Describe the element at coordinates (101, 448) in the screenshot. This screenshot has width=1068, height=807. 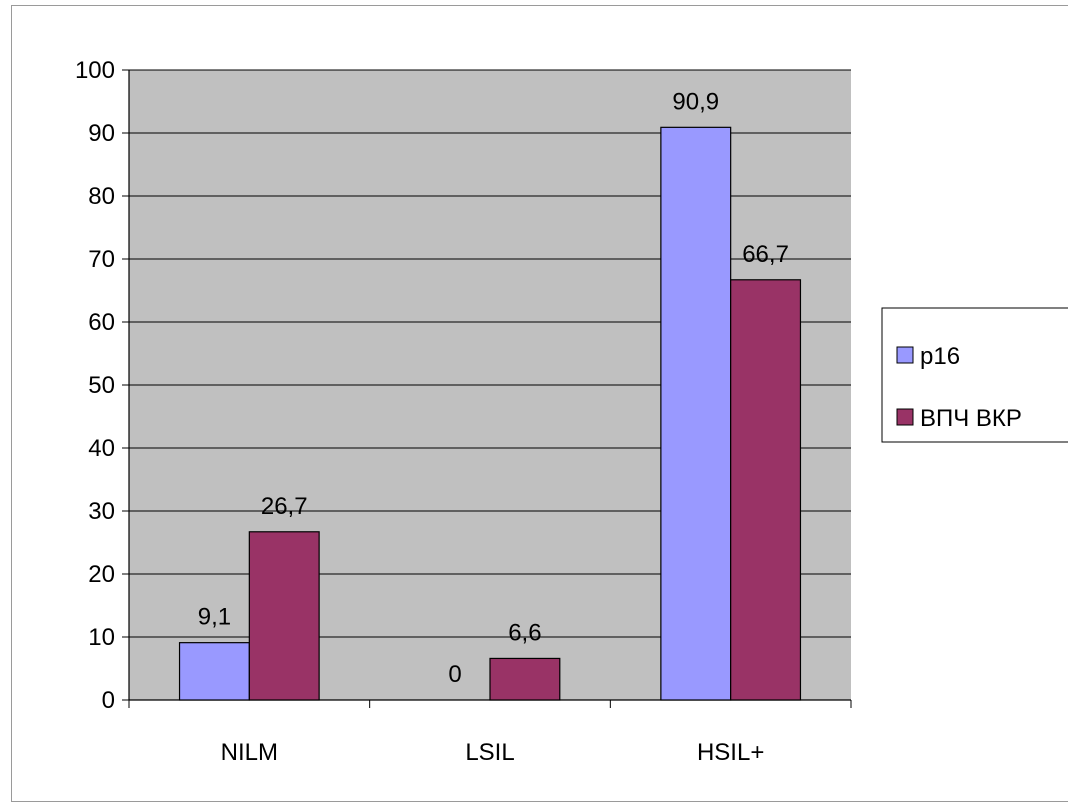
I see `y-tick-label: 40` at that location.